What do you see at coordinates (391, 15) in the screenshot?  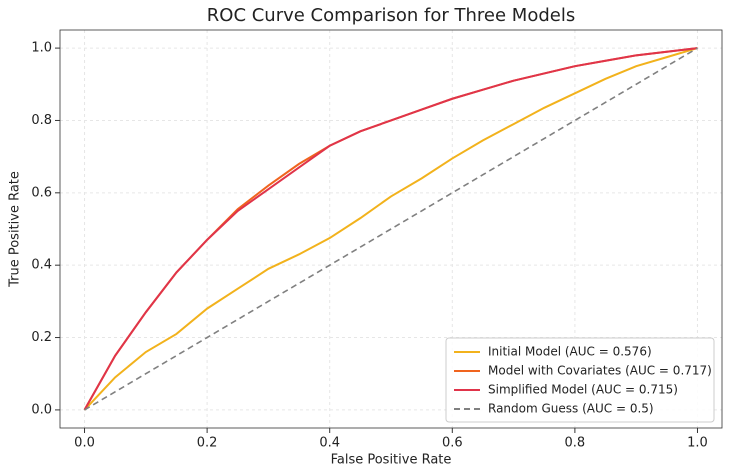 I see `chart-title: ROC Curve Comparison for Three Models` at bounding box center [391, 15].